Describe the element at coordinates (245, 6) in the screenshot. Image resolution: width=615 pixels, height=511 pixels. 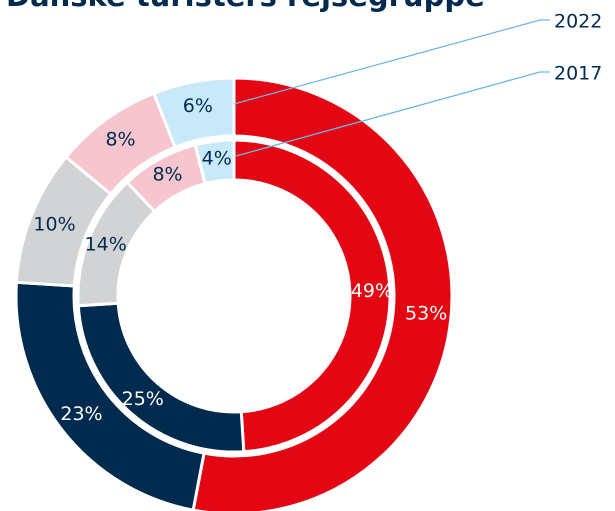
I see `chart-title: Danske turisters rejsegruppe` at that location.